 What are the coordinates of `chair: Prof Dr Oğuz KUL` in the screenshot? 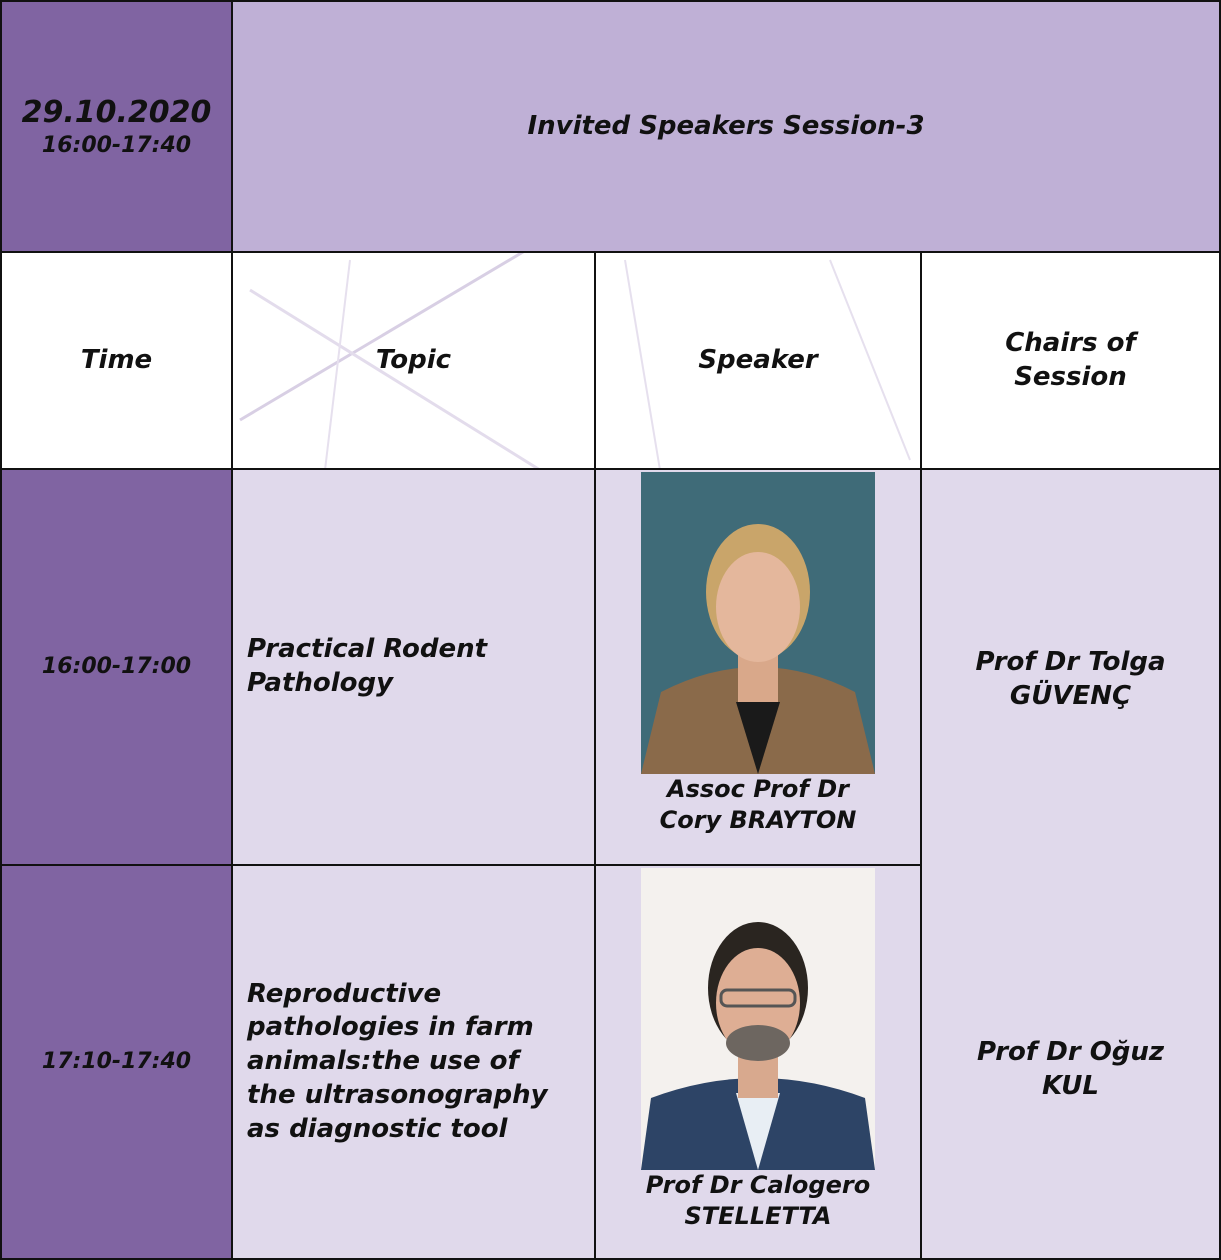 It's located at (1070, 1070).